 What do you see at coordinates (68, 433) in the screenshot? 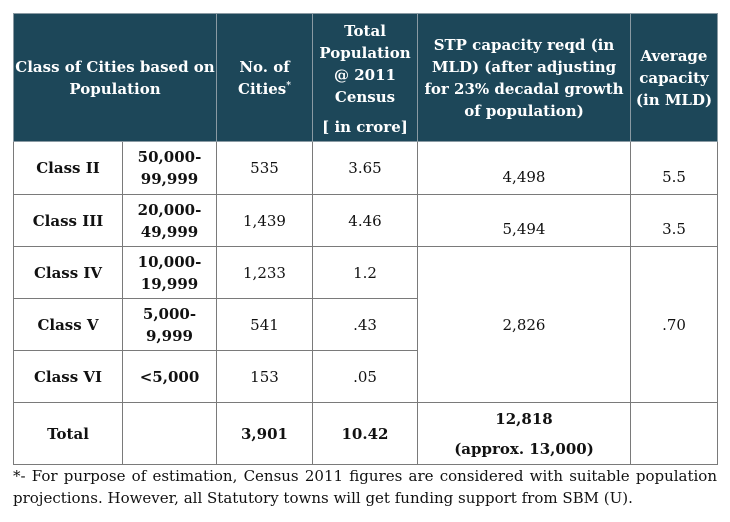
I see `total-label: Total` at bounding box center [68, 433].